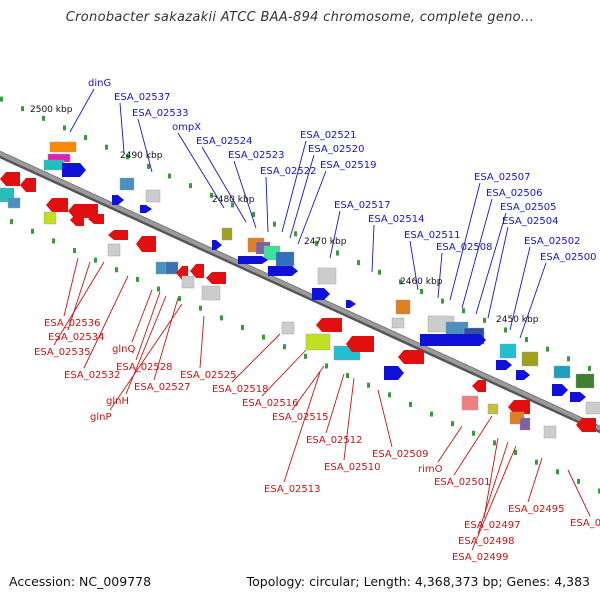  I want to click on reverse-gene-label: ESA_02527, so click(162, 387).